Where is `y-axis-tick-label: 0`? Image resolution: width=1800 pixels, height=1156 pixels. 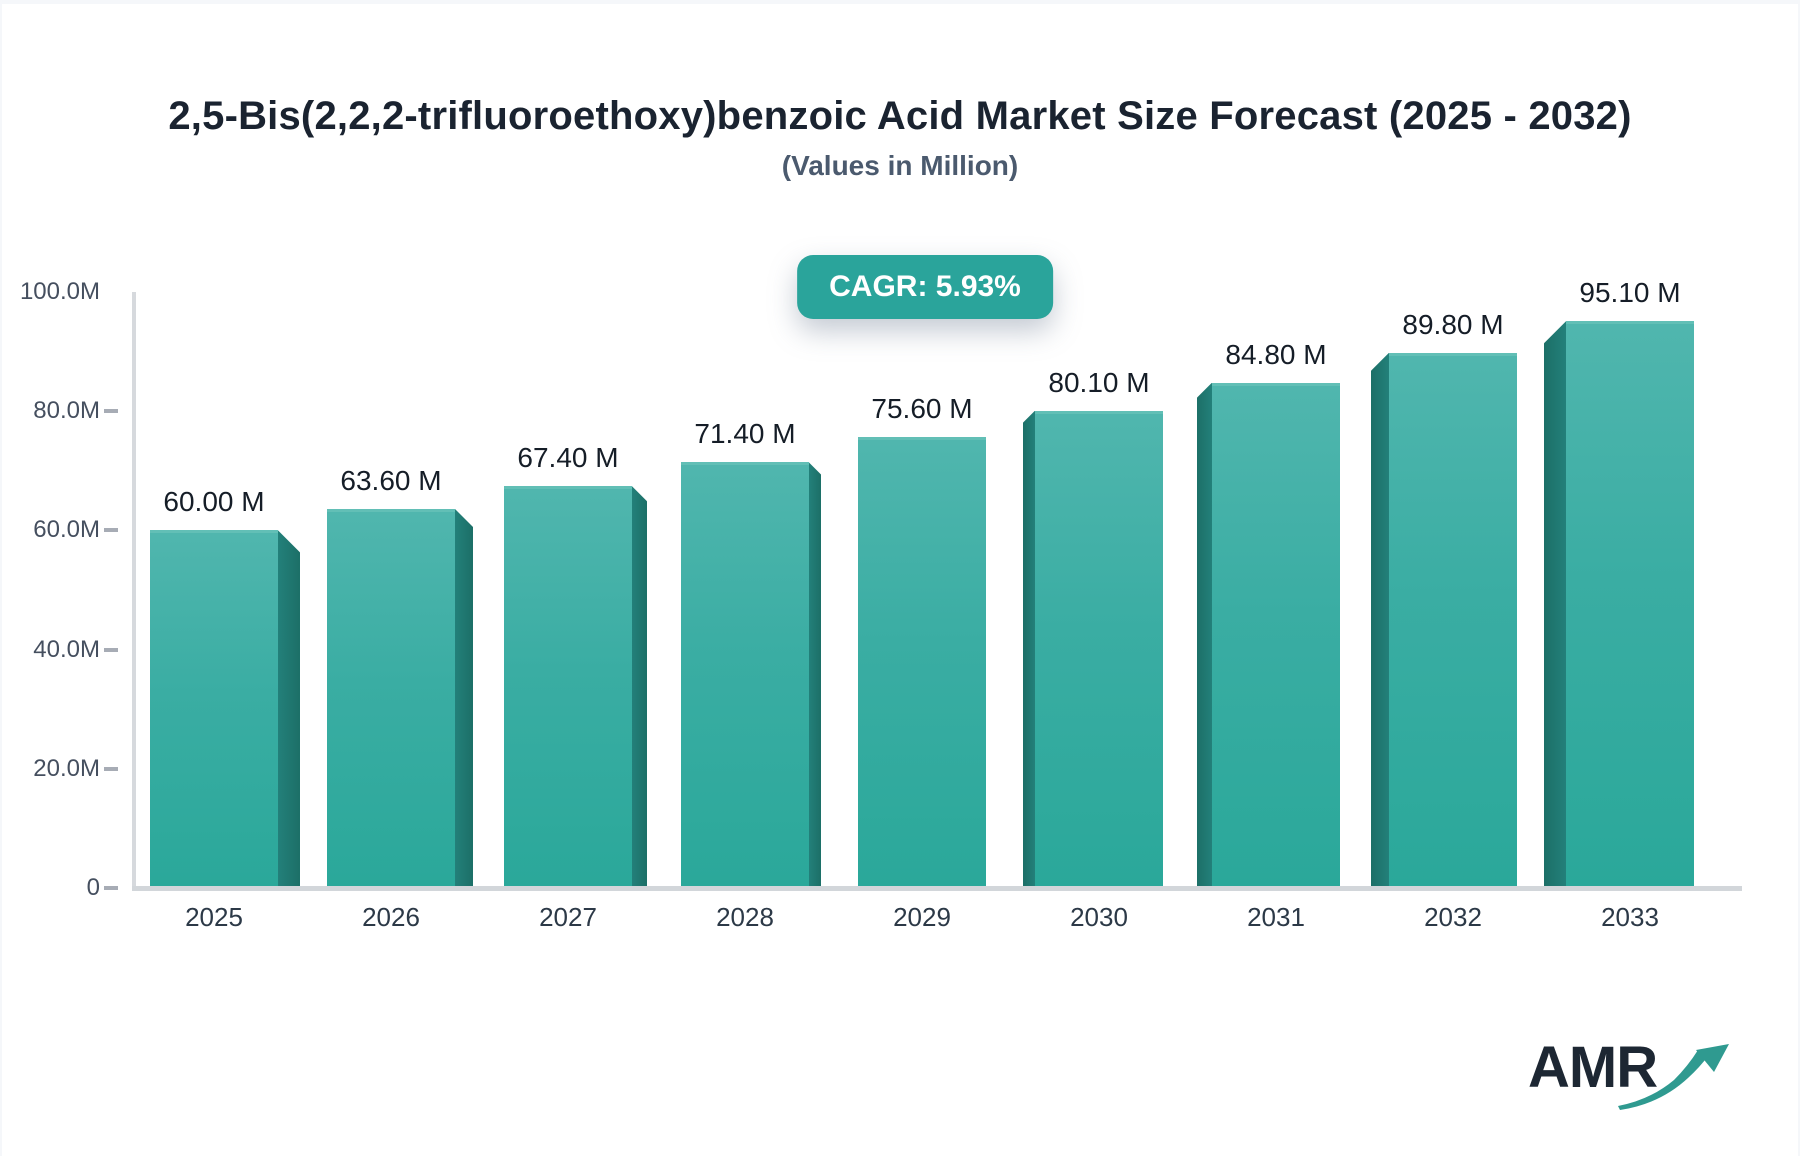 y-axis-tick-label: 0 is located at coordinates (93, 887).